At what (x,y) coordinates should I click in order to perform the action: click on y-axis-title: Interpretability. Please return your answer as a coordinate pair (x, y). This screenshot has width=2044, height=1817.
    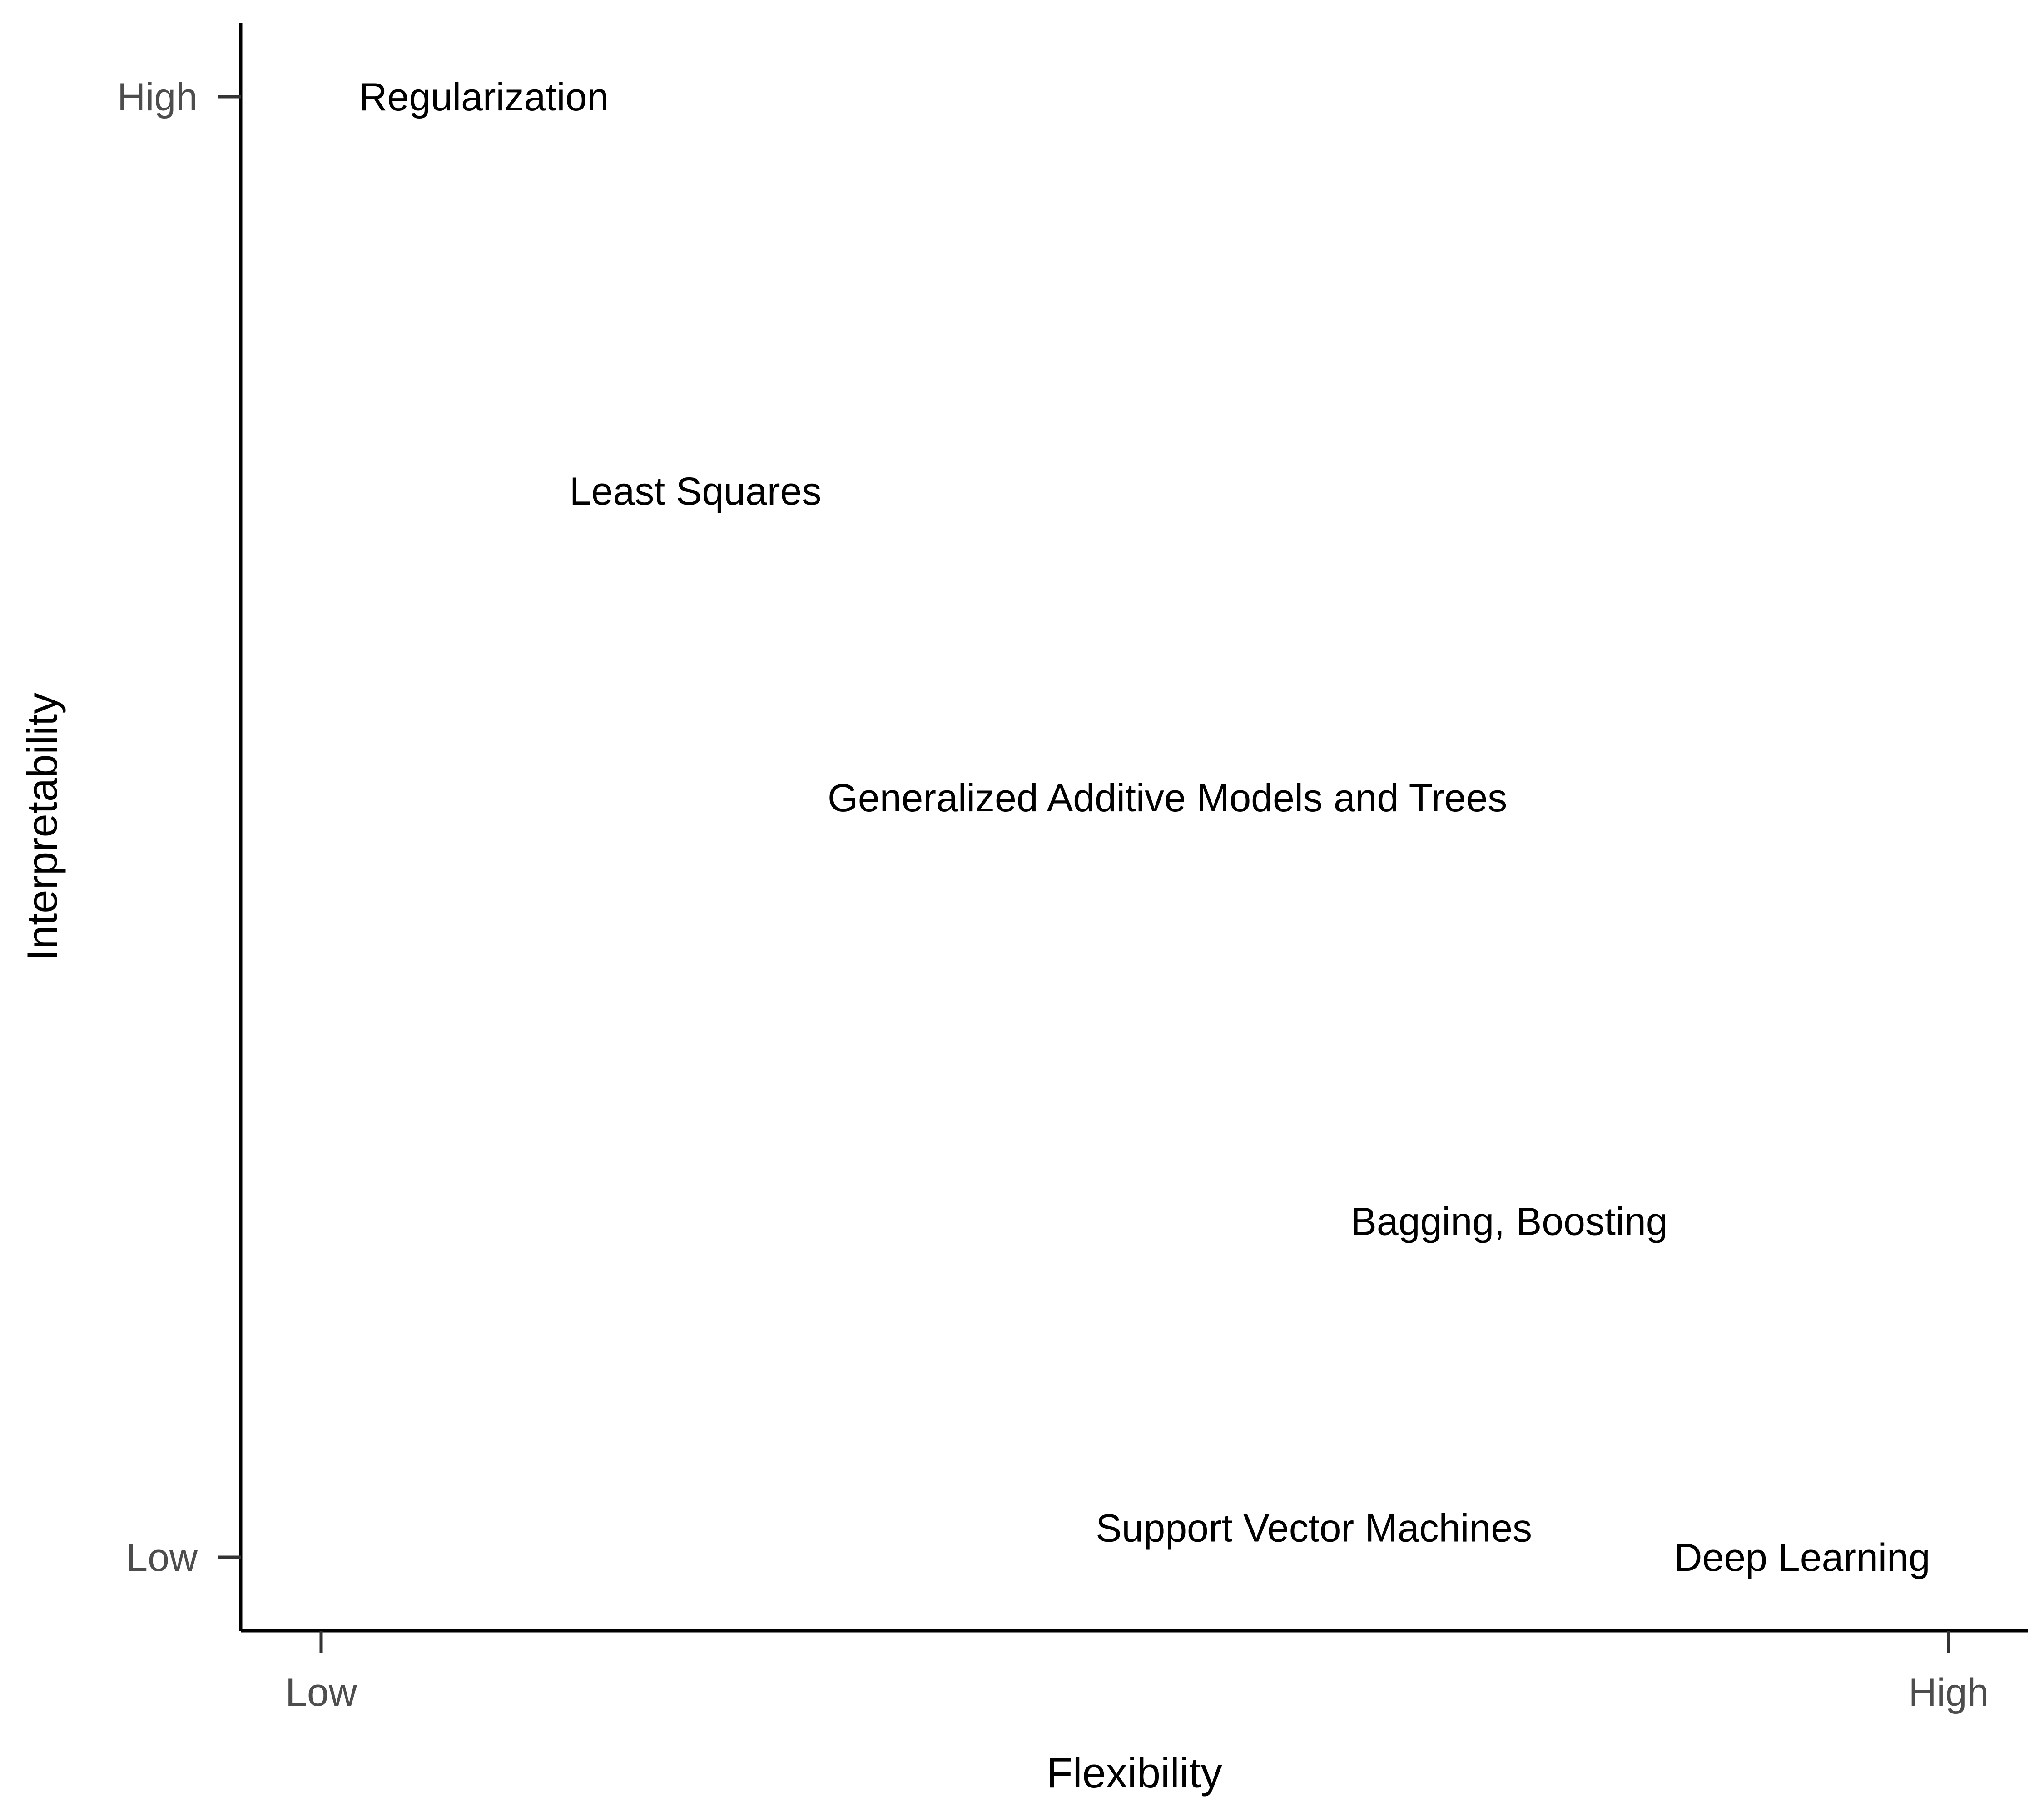
    Looking at the image, I should click on (42, 827).